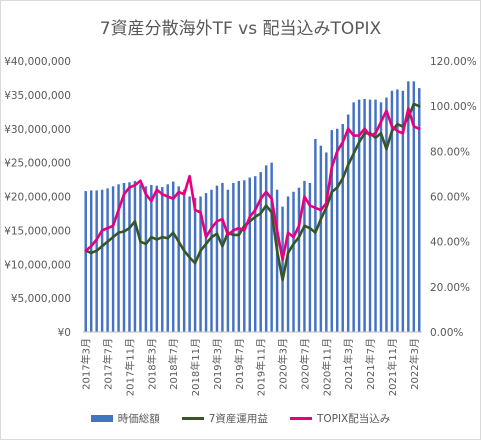 This screenshot has height=440, width=481. Describe the element at coordinates (450, 243) in the screenshot. I see `y-right-tick-label: 40.00%` at that location.